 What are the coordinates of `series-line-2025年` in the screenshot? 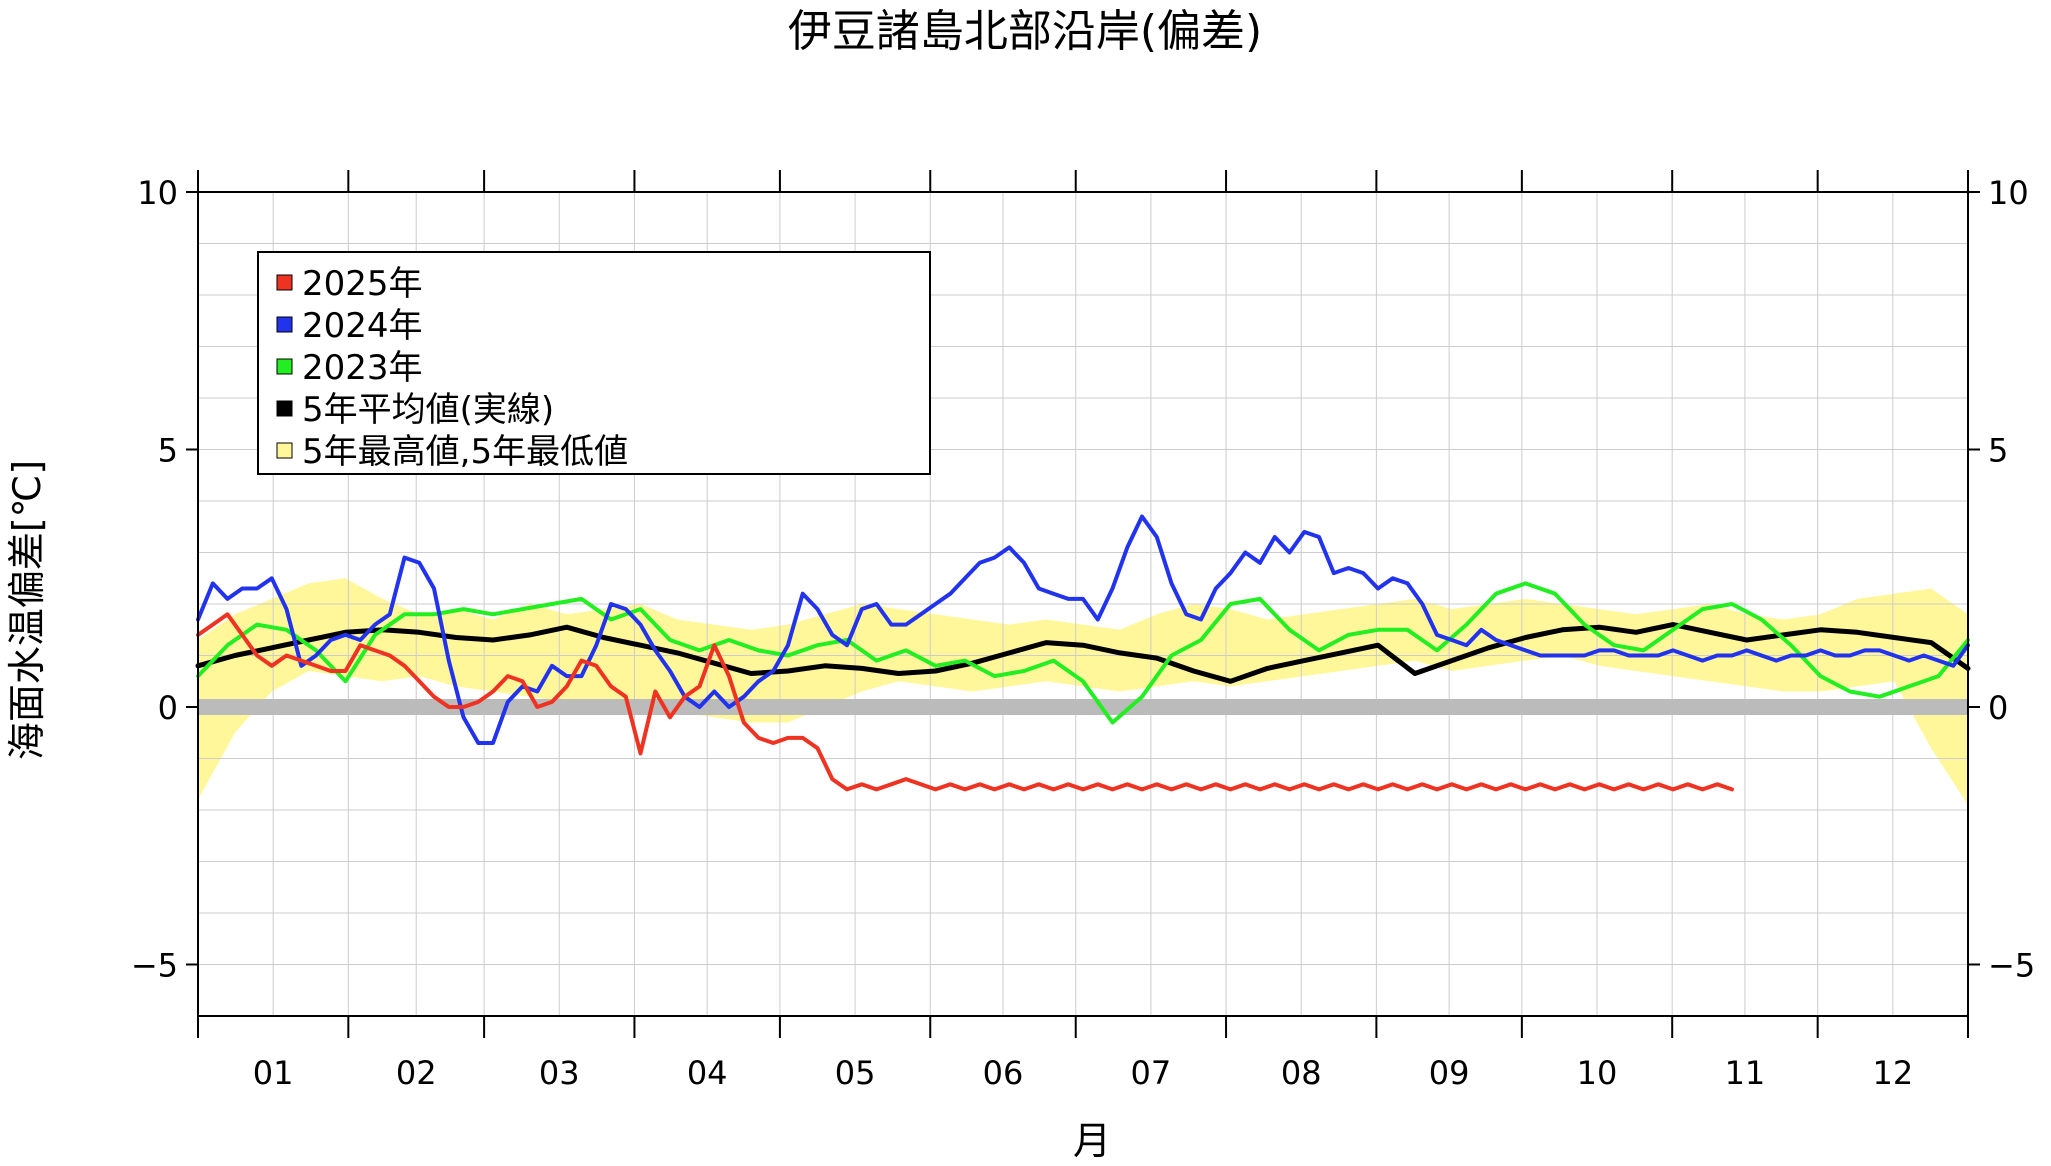 It's located at (965, 702).